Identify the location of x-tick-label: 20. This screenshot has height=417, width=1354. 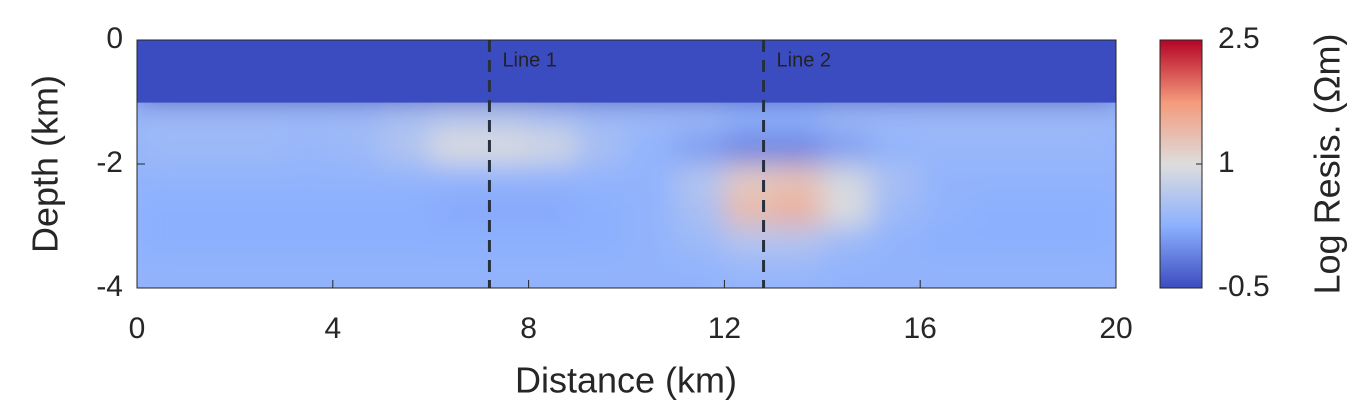
(1115, 328).